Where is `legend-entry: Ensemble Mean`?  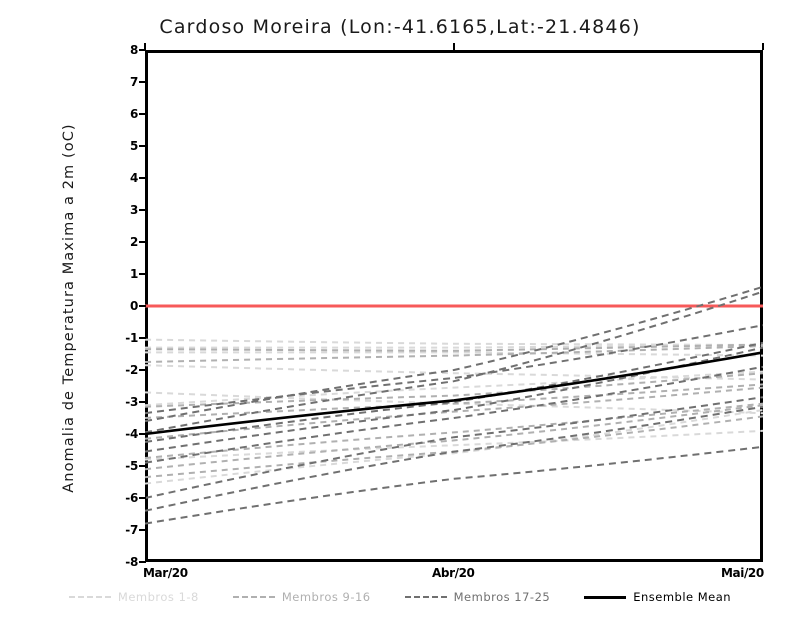
legend-entry: Ensemble Mean is located at coordinates (657, 597).